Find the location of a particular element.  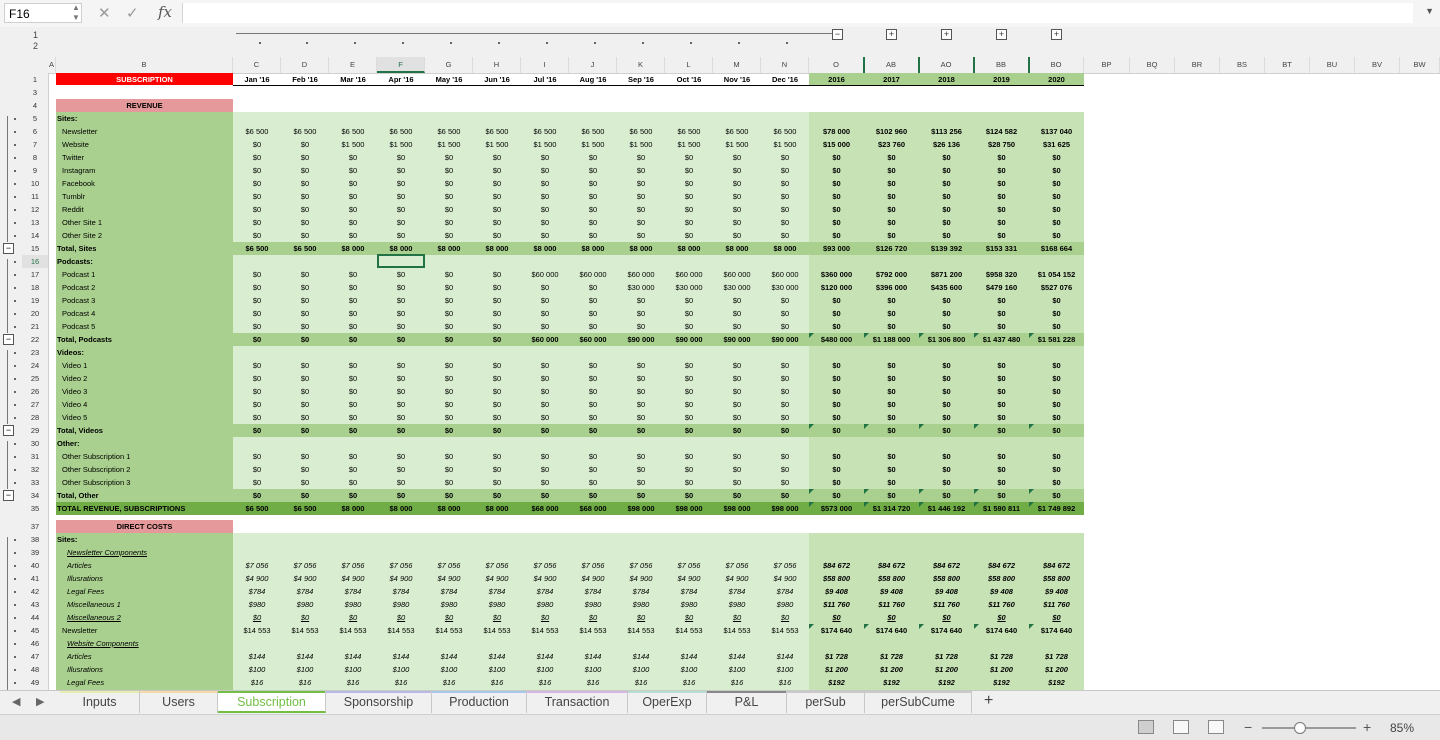

value-cell: $1 200 is located at coordinates (891, 669).